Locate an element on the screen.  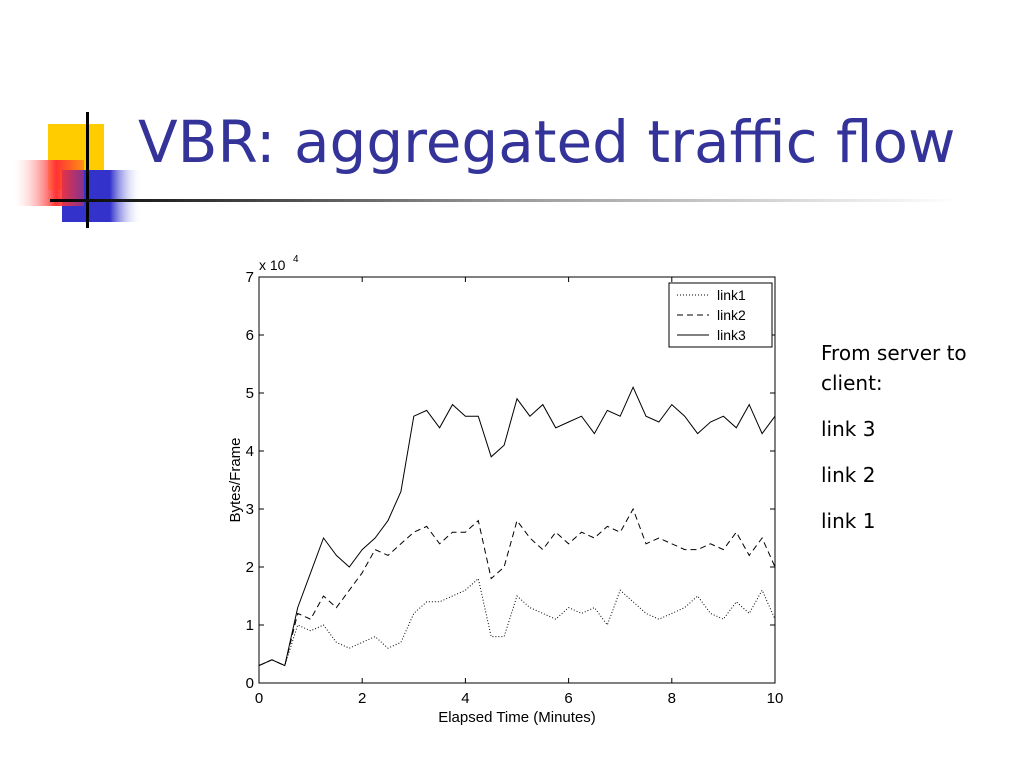
x-tick-label: 0 is located at coordinates (259, 698).